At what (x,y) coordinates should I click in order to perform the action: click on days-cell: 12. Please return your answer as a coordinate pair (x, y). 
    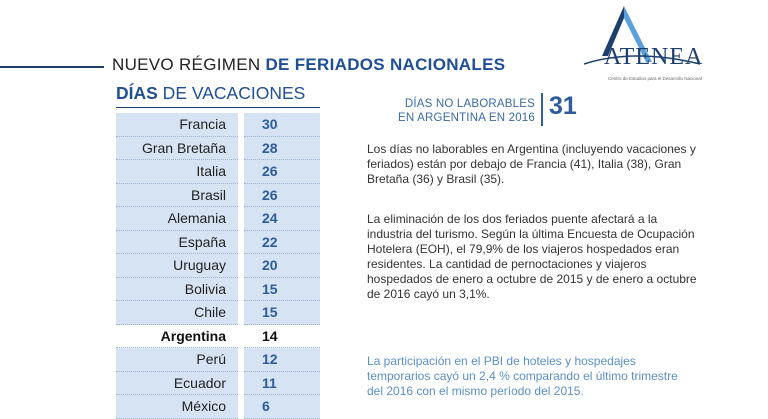
    Looking at the image, I should click on (282, 360).